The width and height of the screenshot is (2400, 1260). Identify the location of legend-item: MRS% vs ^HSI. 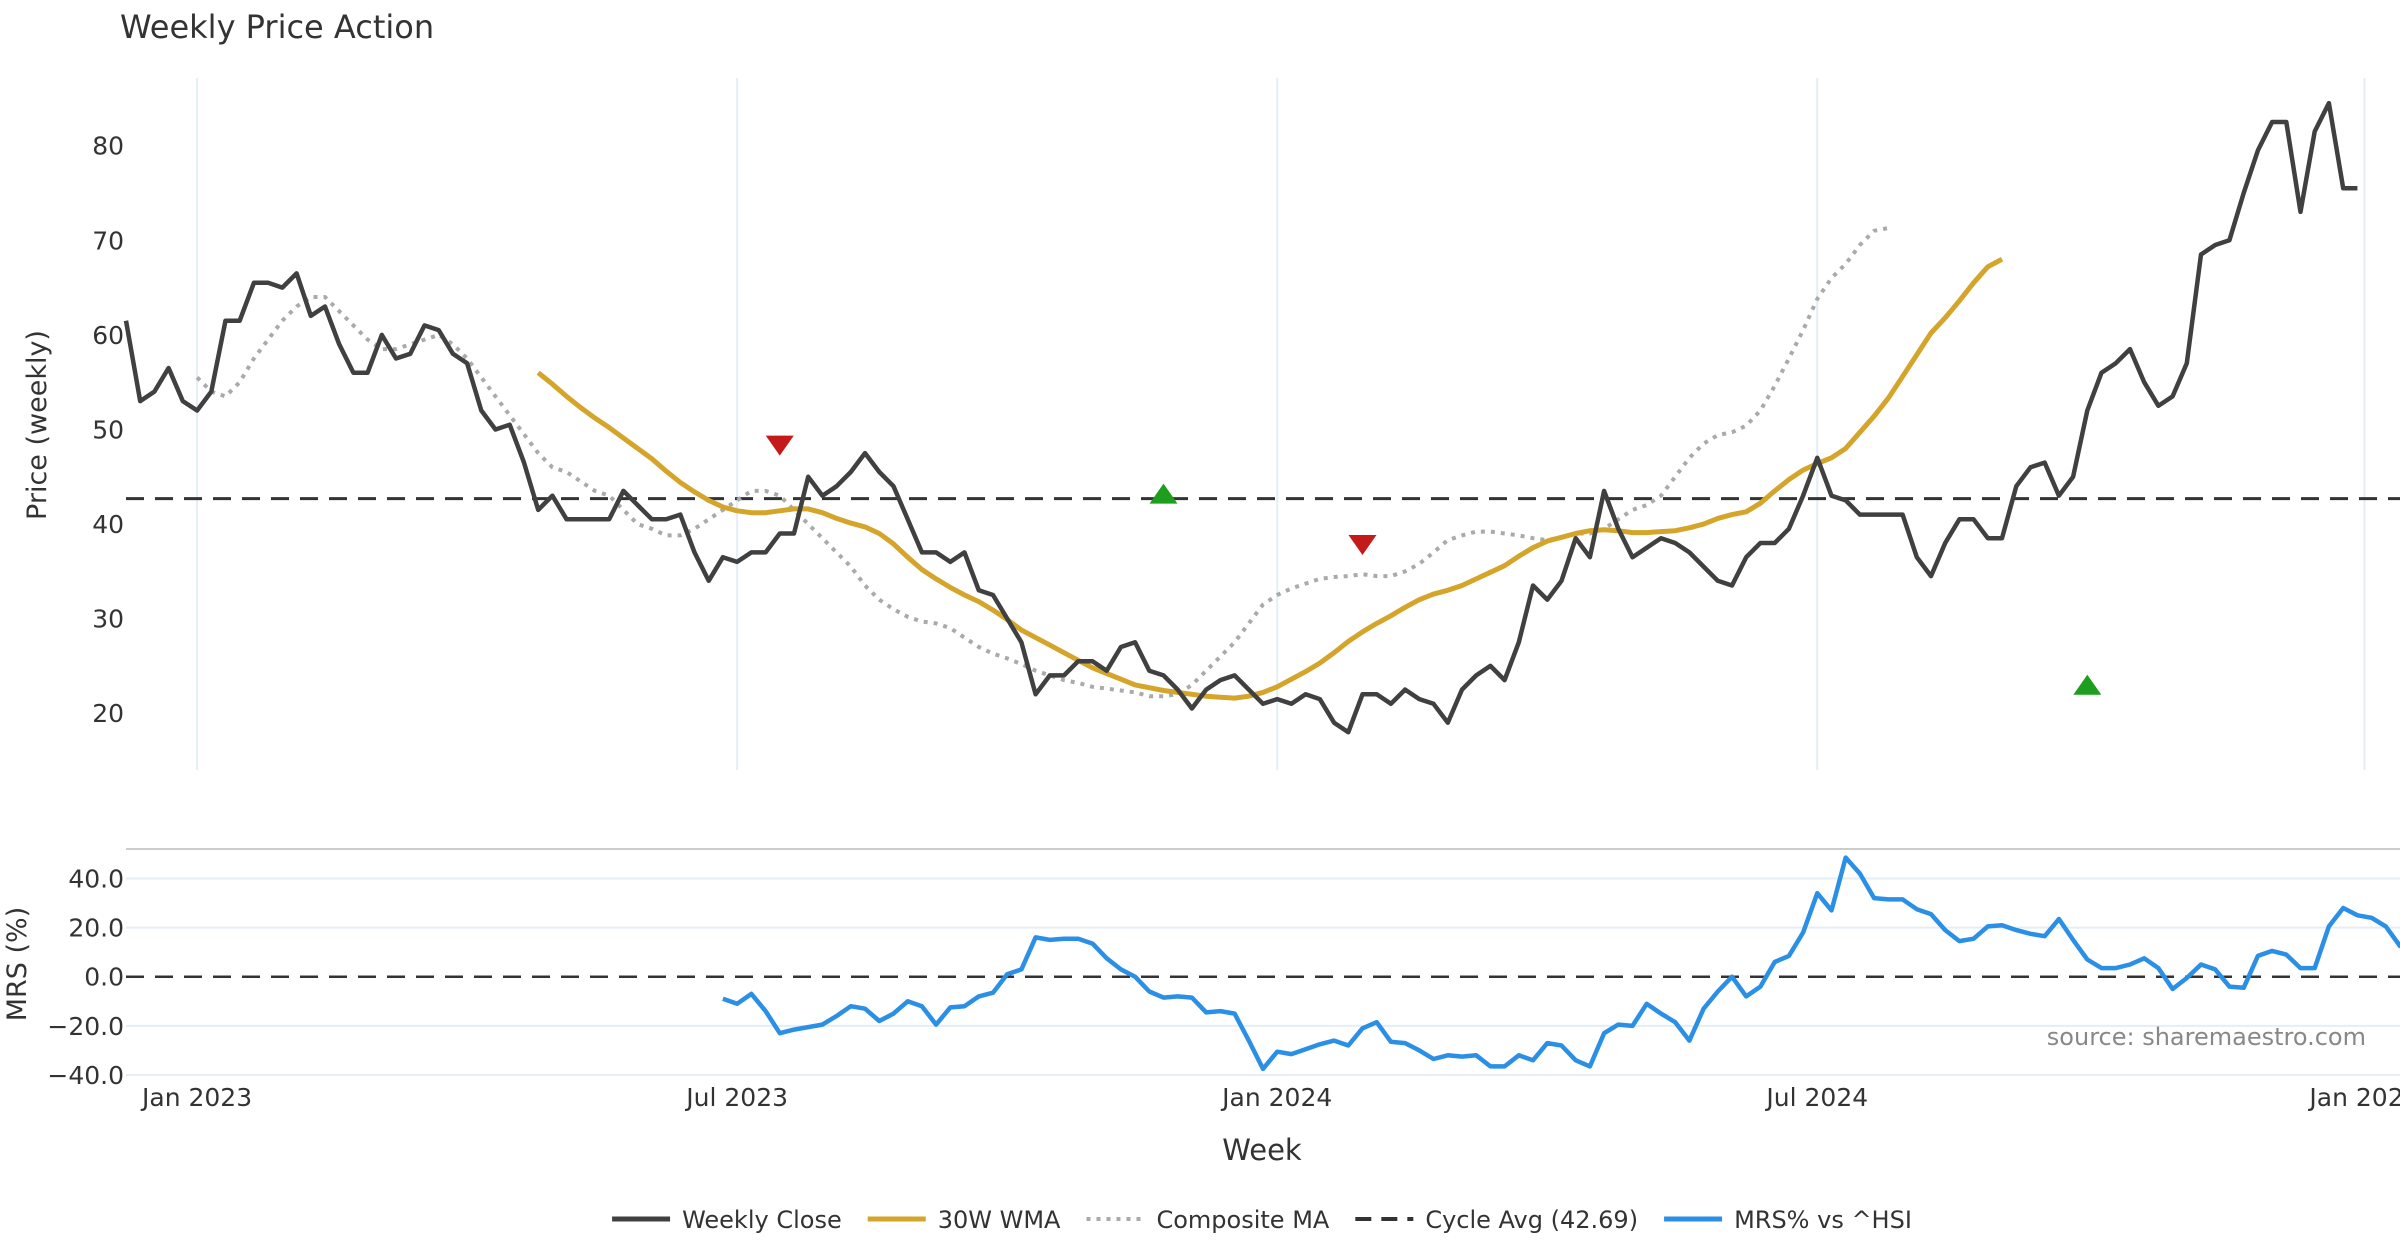
(1788, 1220).